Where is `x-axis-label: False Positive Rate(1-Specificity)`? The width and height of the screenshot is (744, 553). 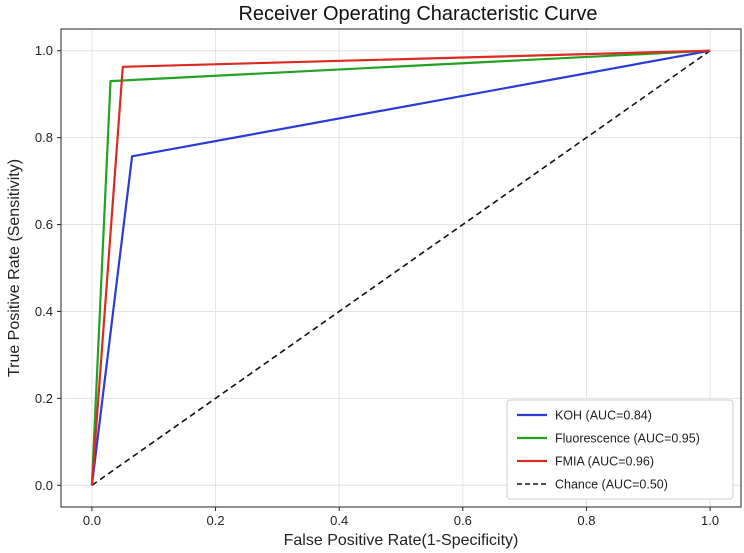 x-axis-label: False Positive Rate(1-Specificity) is located at coordinates (401, 540).